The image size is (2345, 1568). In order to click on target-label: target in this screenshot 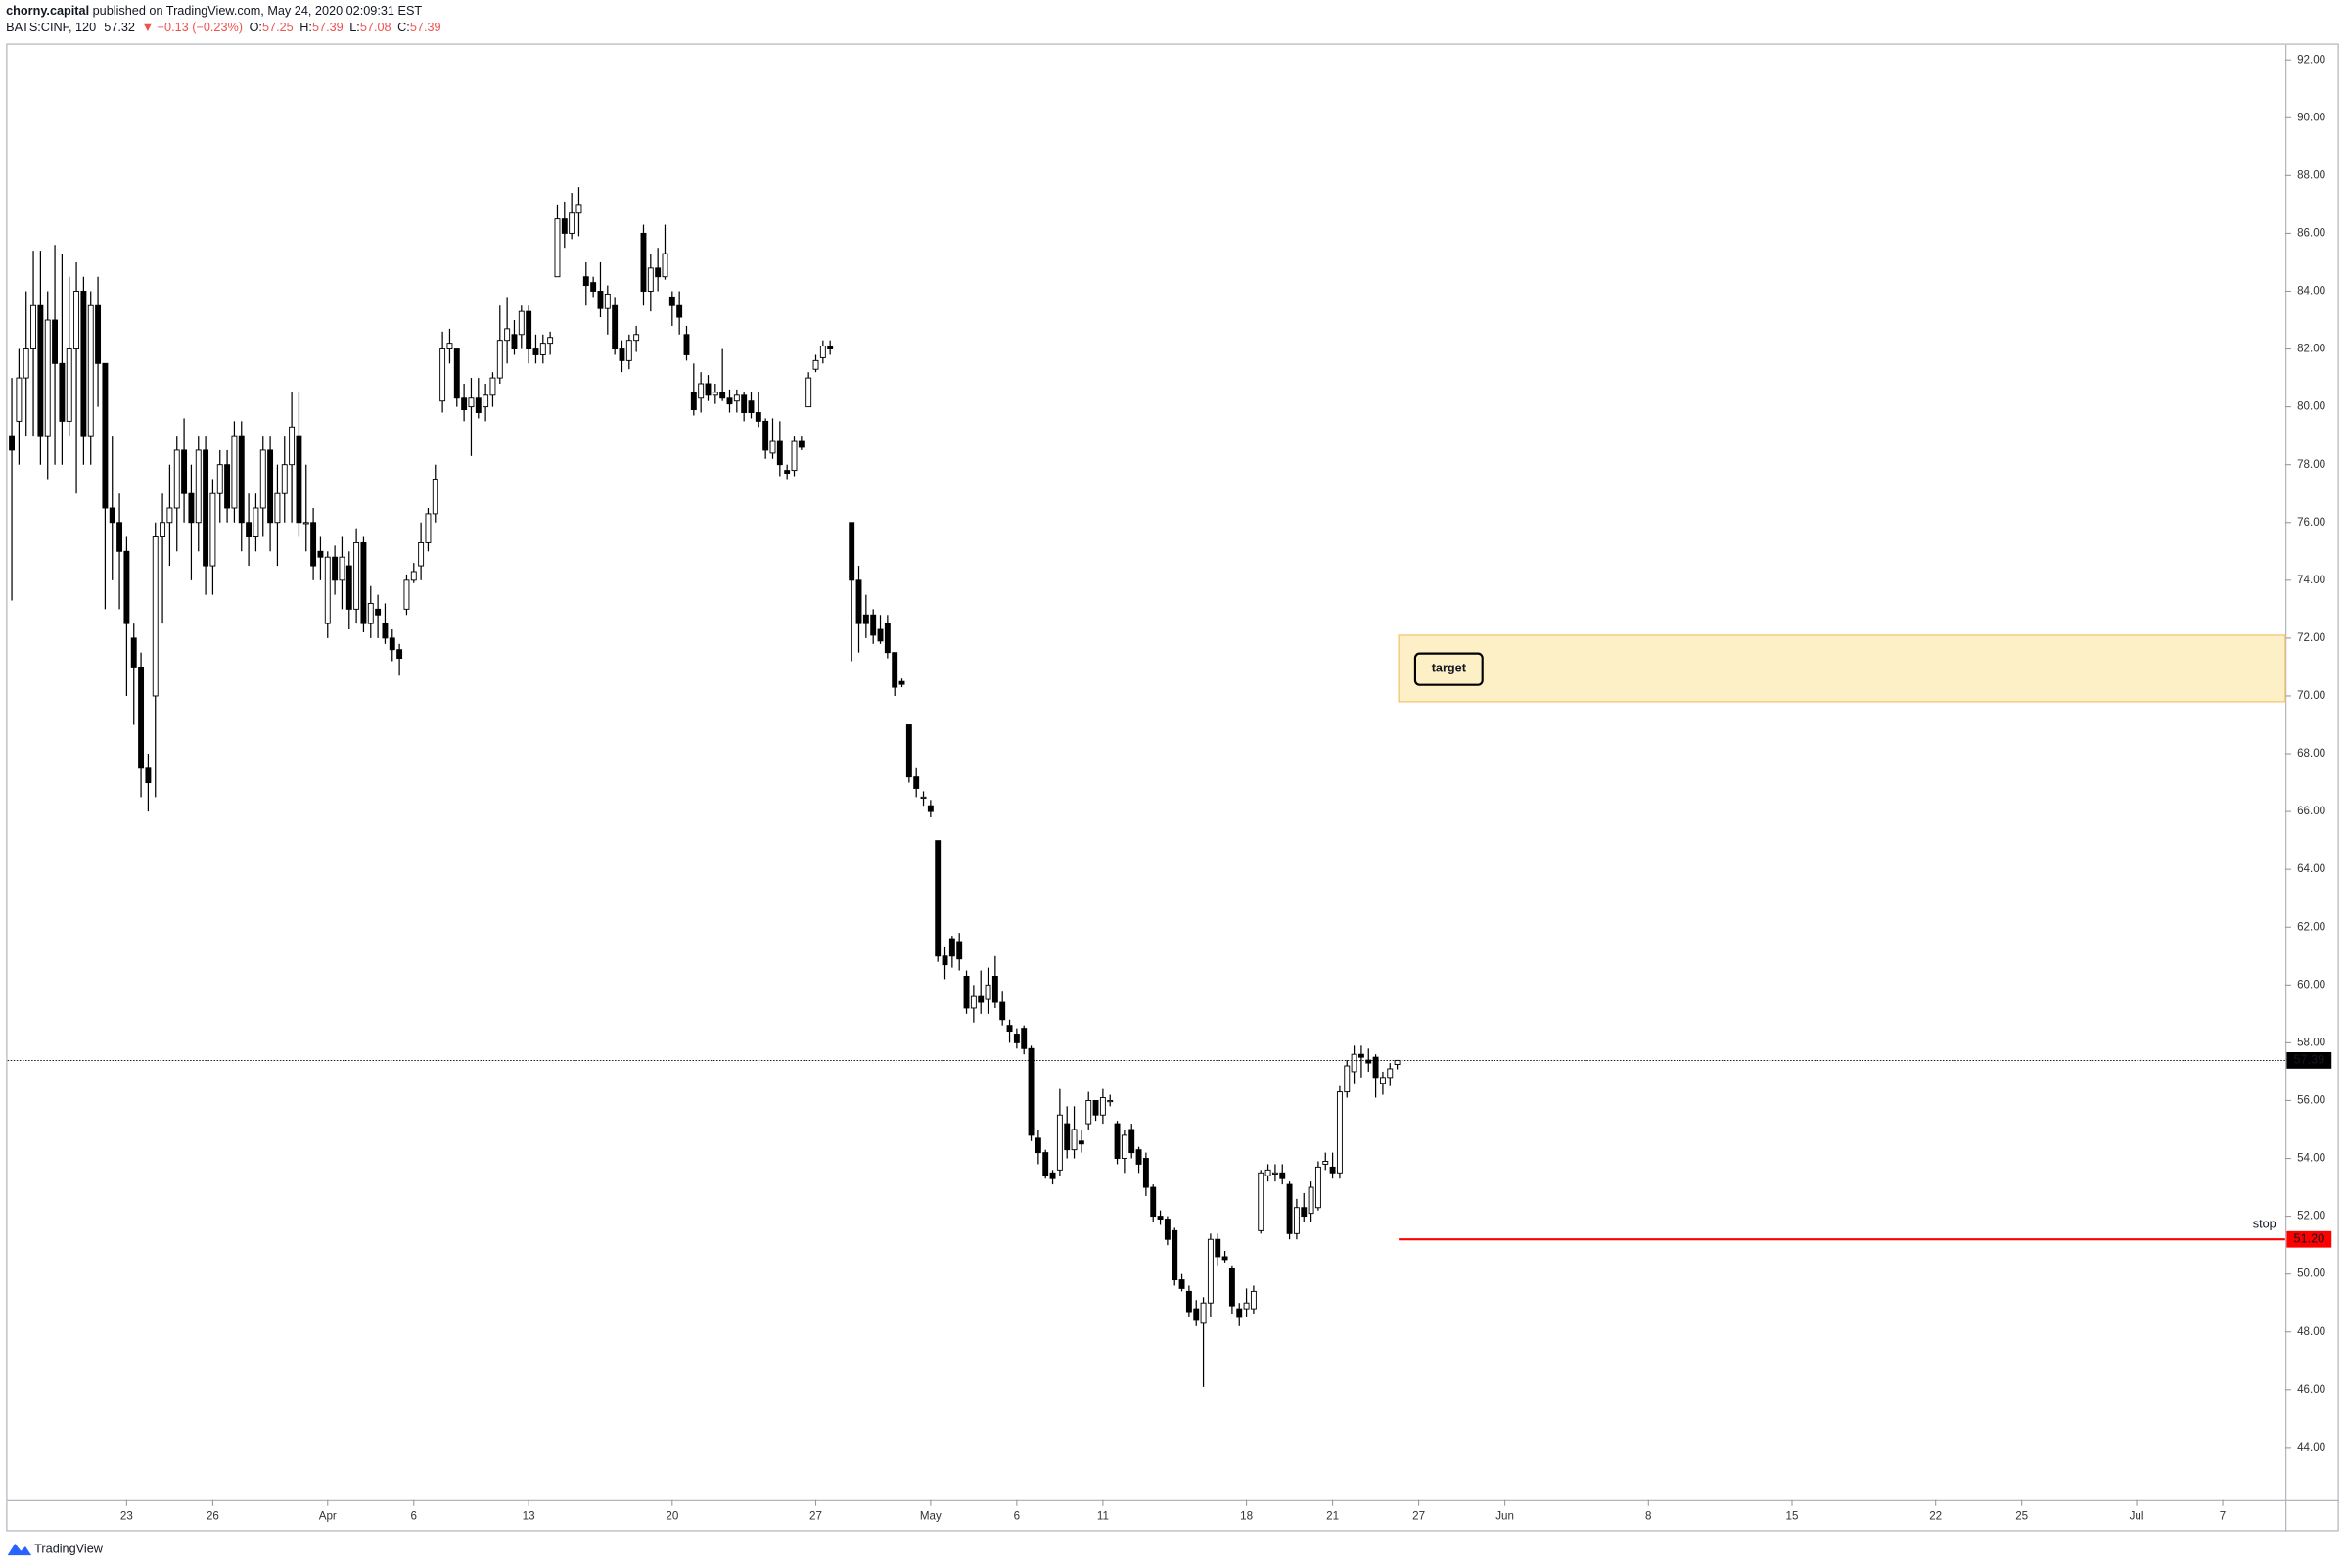, I will do `click(1449, 667)`.